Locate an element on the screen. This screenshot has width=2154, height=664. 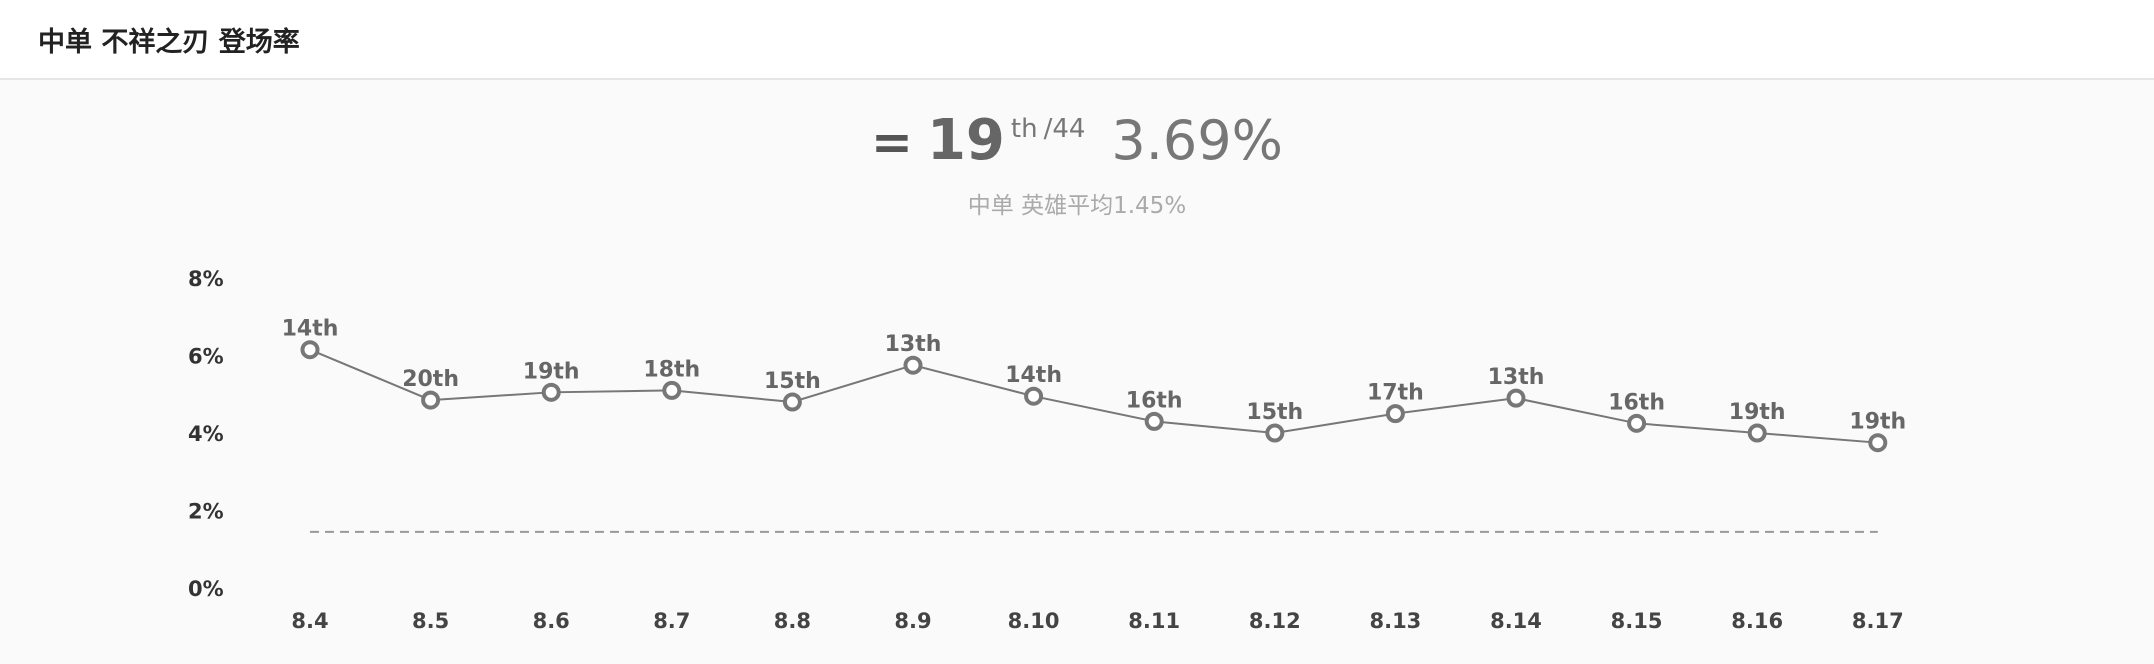
x-tick-label: 8.4 is located at coordinates (309, 621).